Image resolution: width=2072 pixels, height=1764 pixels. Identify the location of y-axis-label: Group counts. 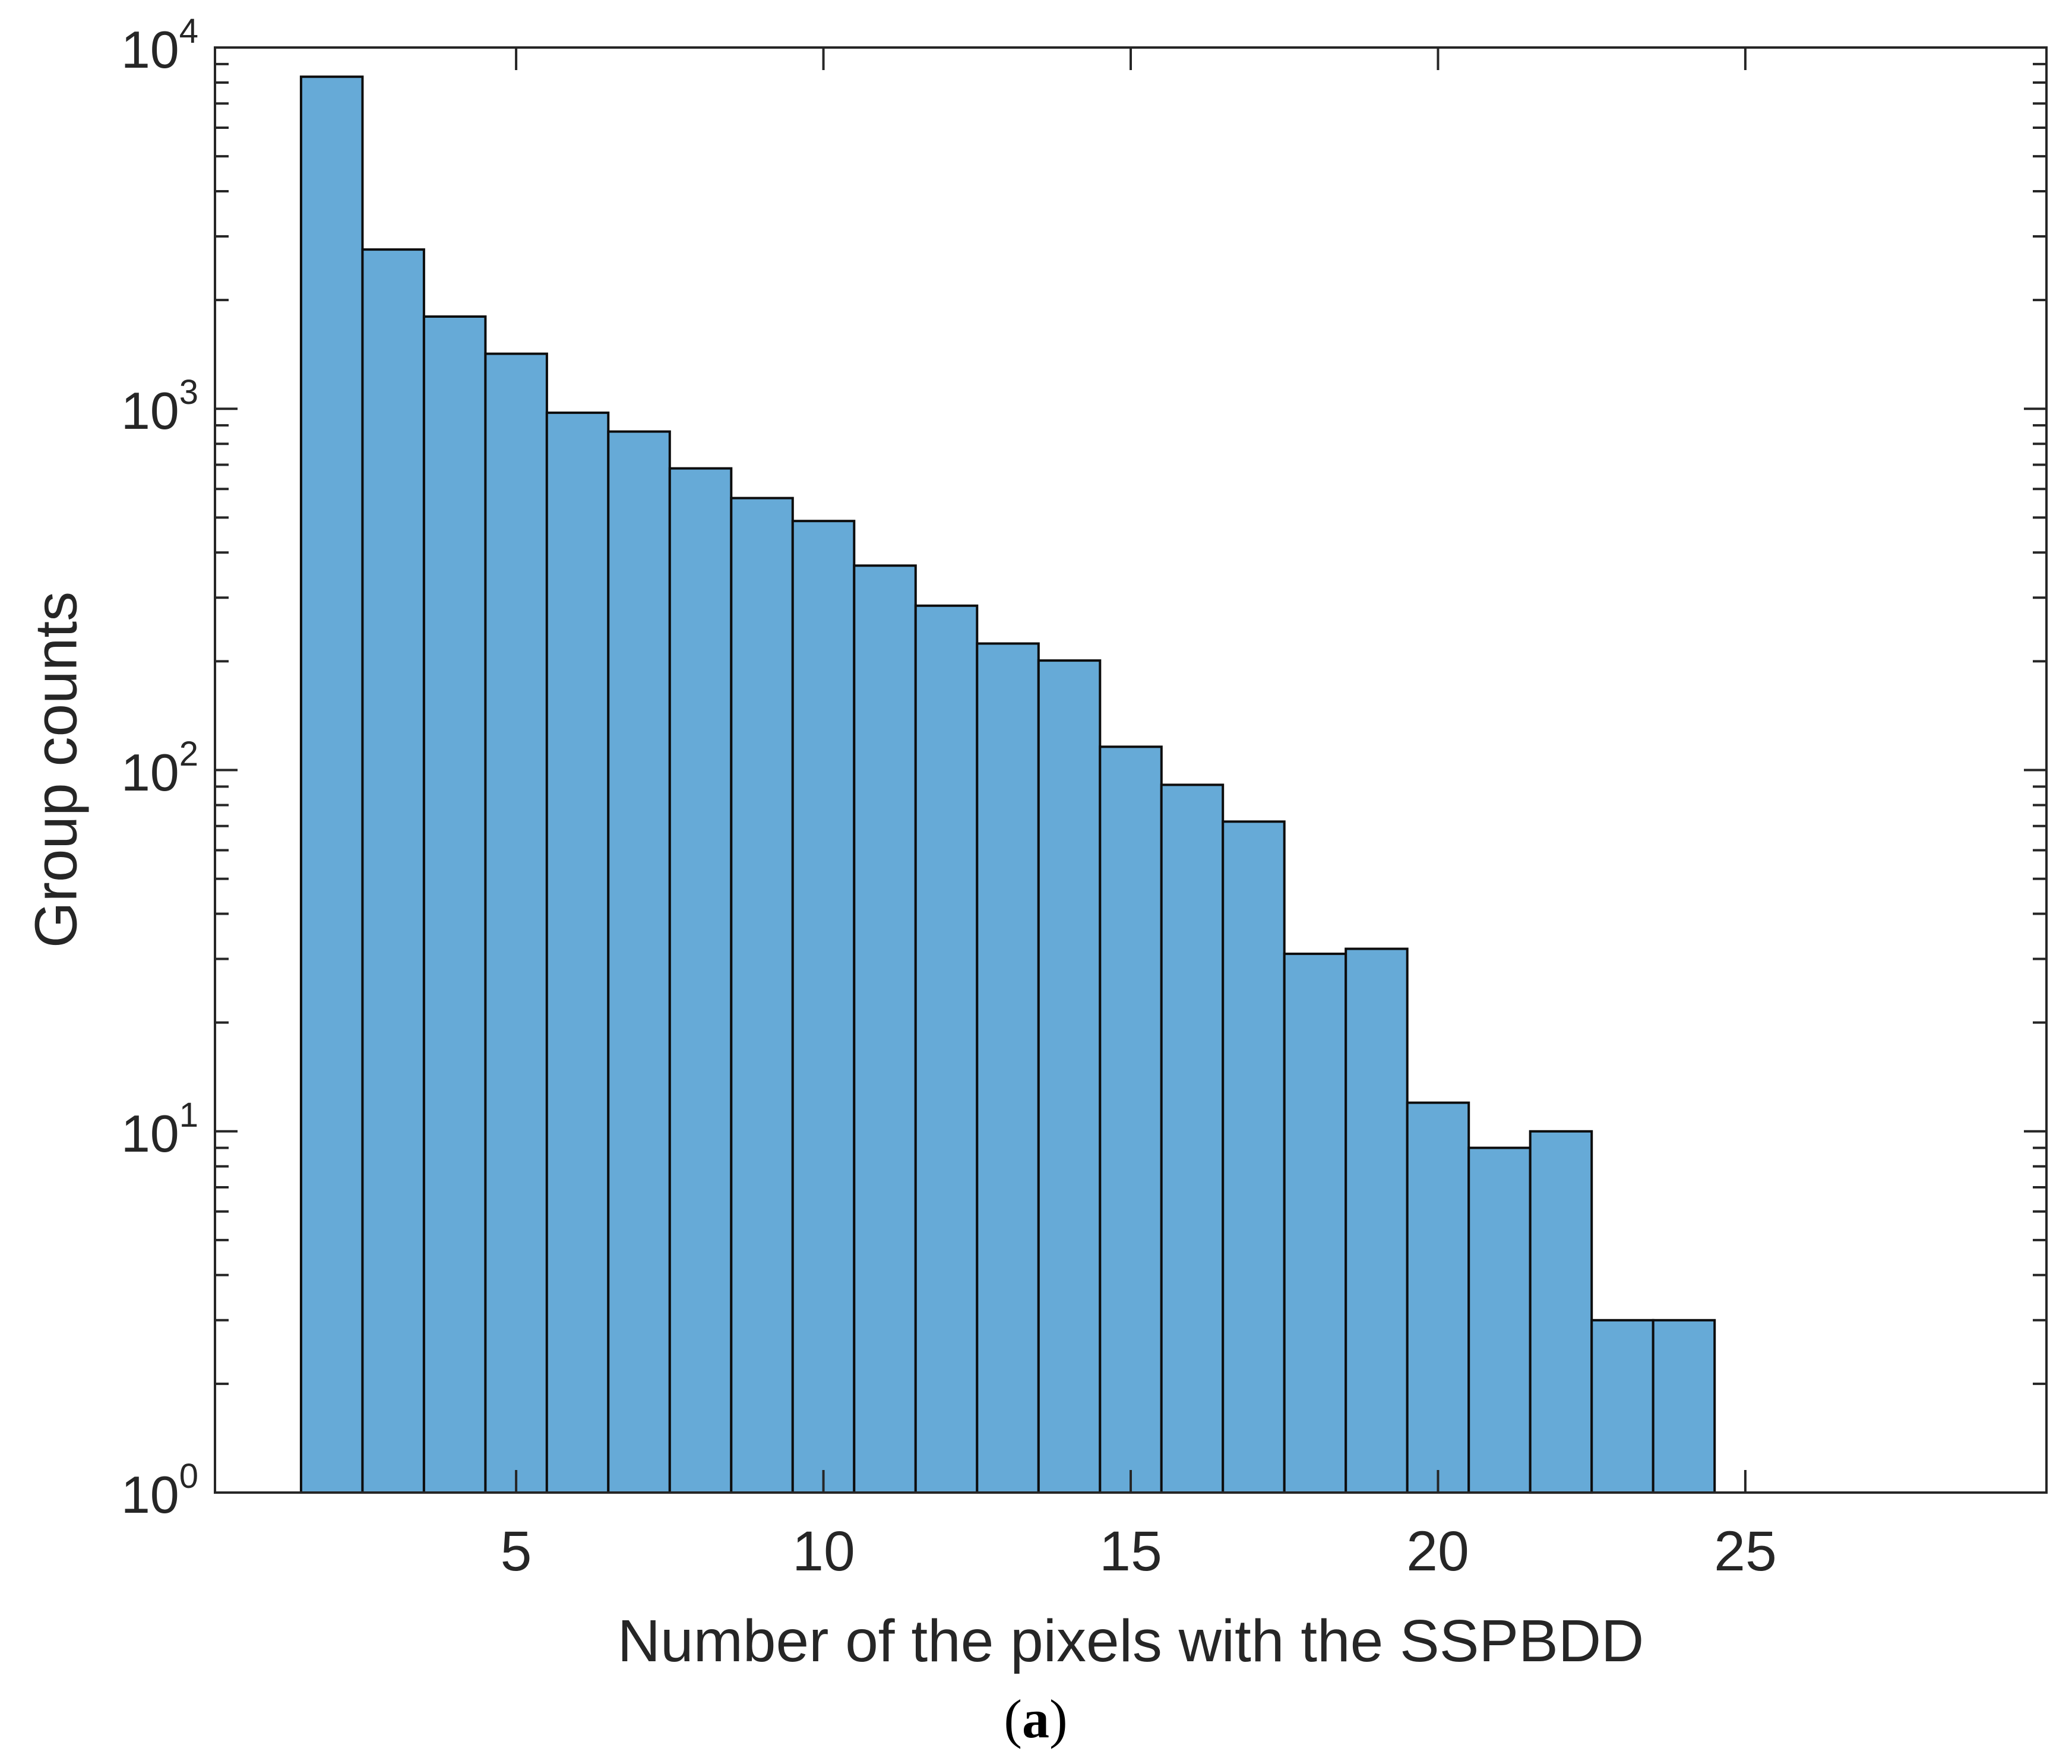
(56, 770).